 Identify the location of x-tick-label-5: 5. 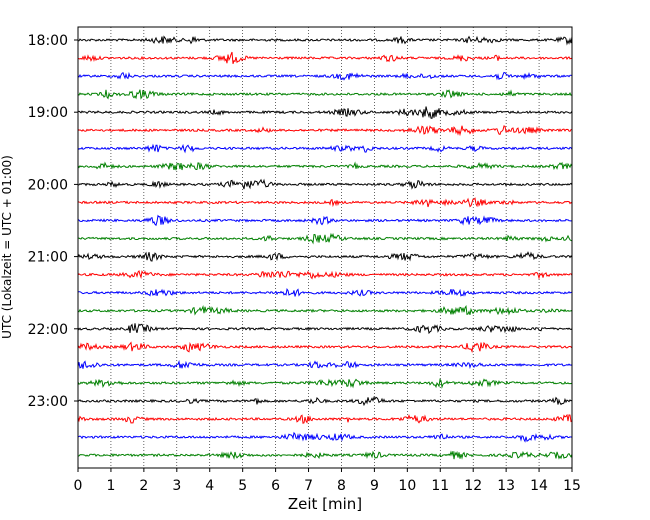
(242, 486).